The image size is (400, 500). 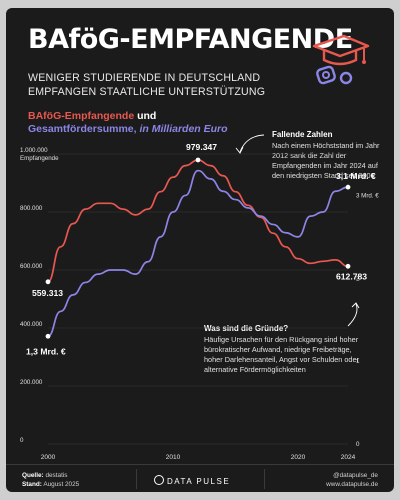 I want to click on right-axis-tick-label: 3 Mrd. €, so click(x=367, y=195).